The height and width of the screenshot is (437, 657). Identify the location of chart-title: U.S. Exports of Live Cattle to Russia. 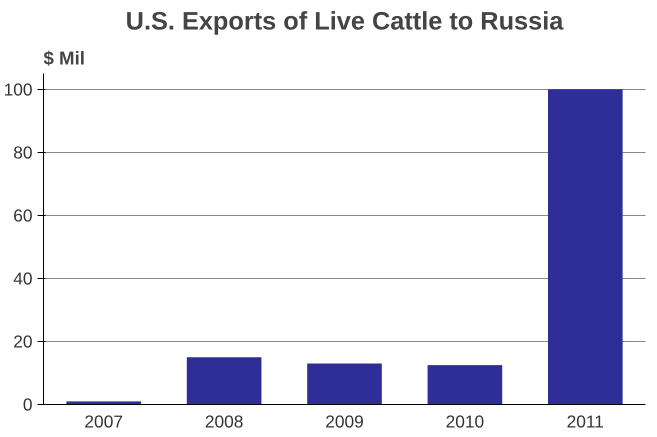
(345, 22).